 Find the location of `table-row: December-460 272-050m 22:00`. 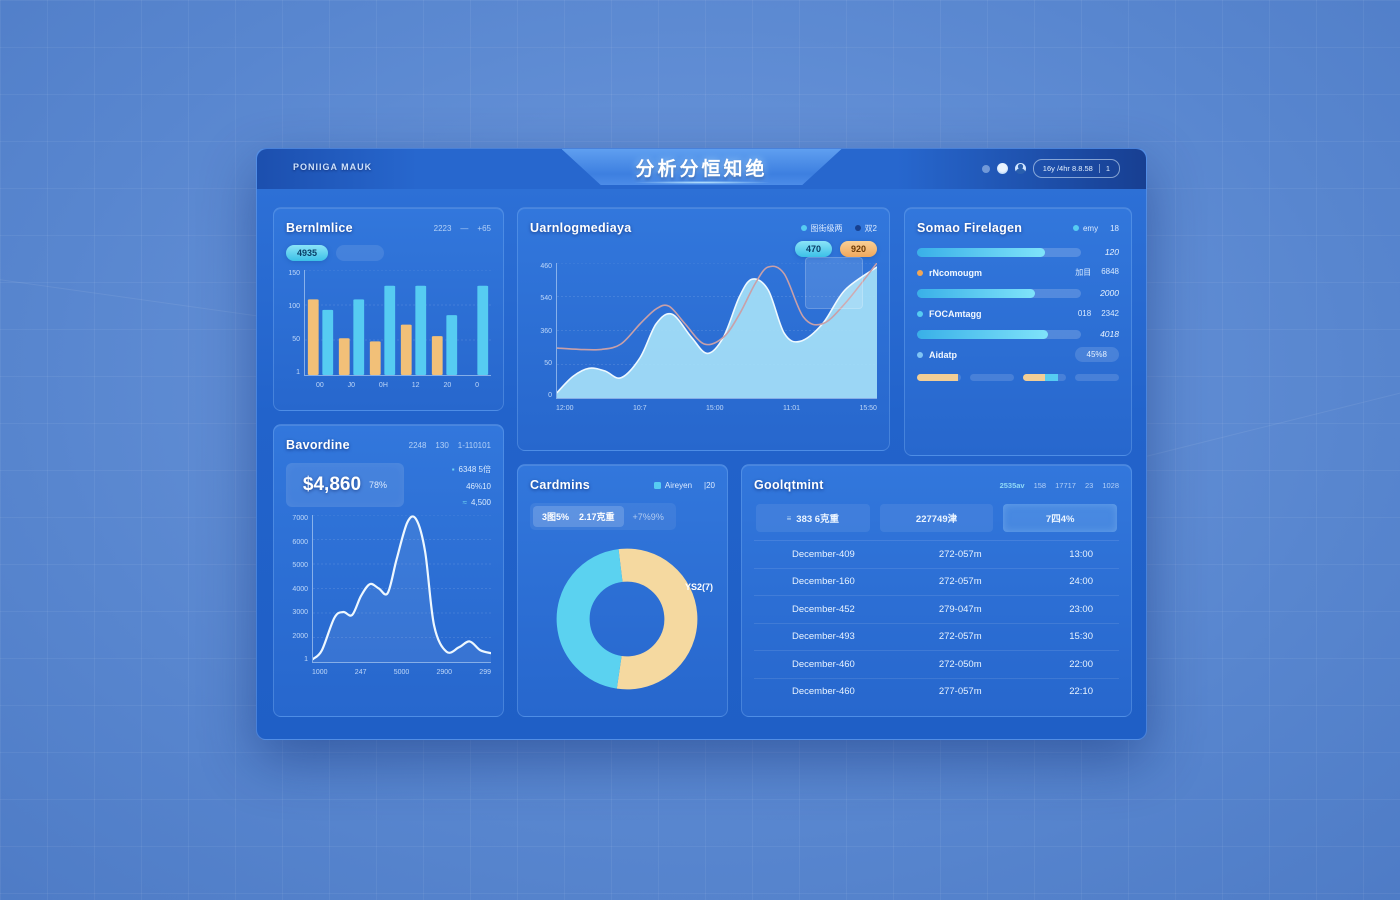

table-row: December-460 272-050m 22:00 is located at coordinates (936, 664).